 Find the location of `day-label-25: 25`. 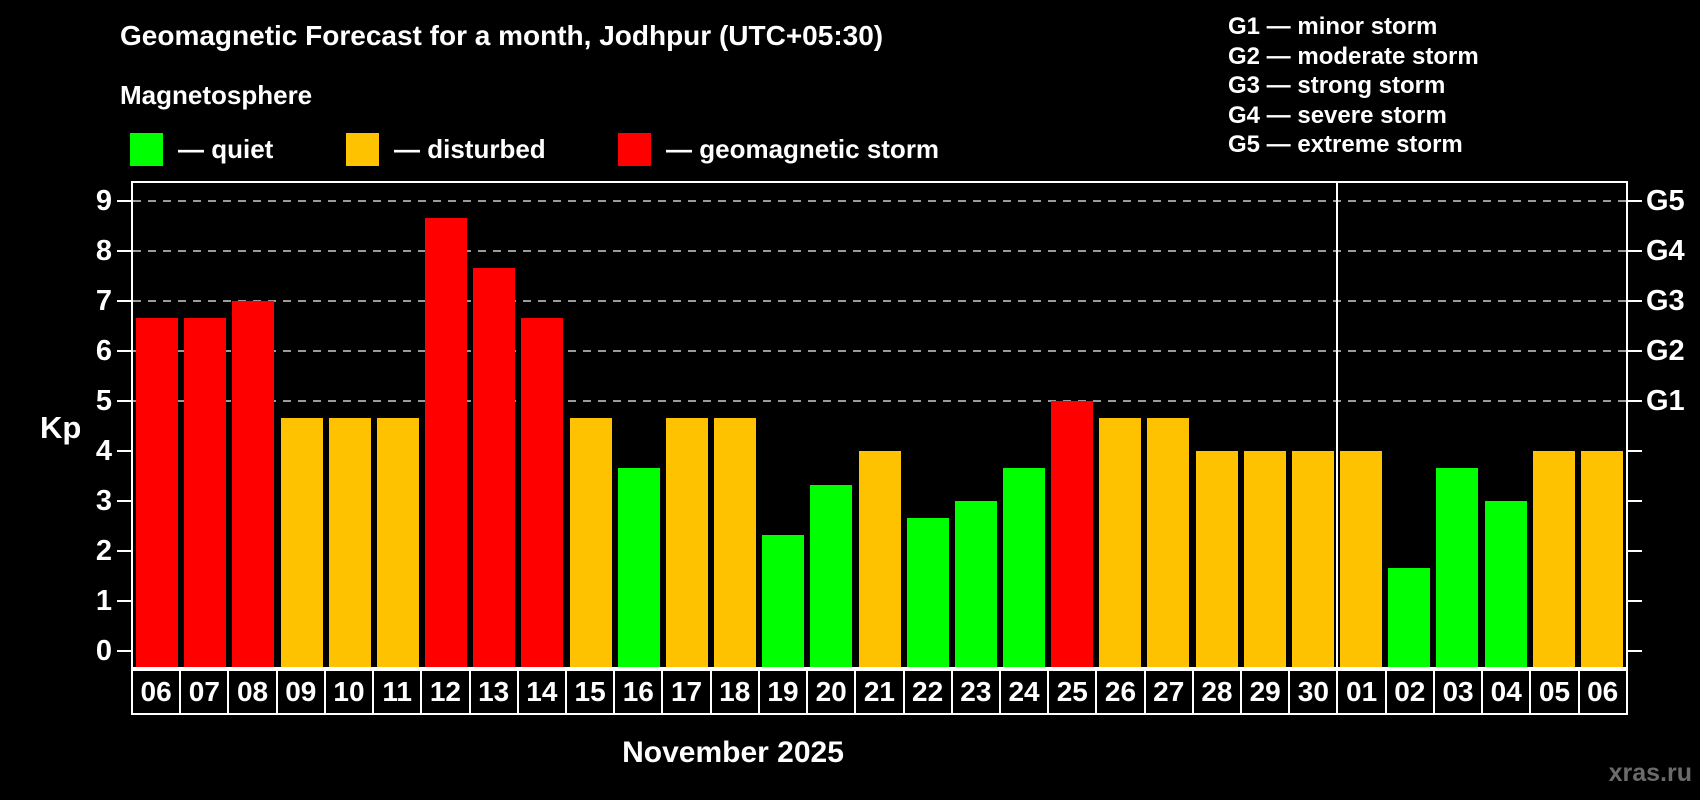

day-label-25: 25 is located at coordinates (1072, 692).